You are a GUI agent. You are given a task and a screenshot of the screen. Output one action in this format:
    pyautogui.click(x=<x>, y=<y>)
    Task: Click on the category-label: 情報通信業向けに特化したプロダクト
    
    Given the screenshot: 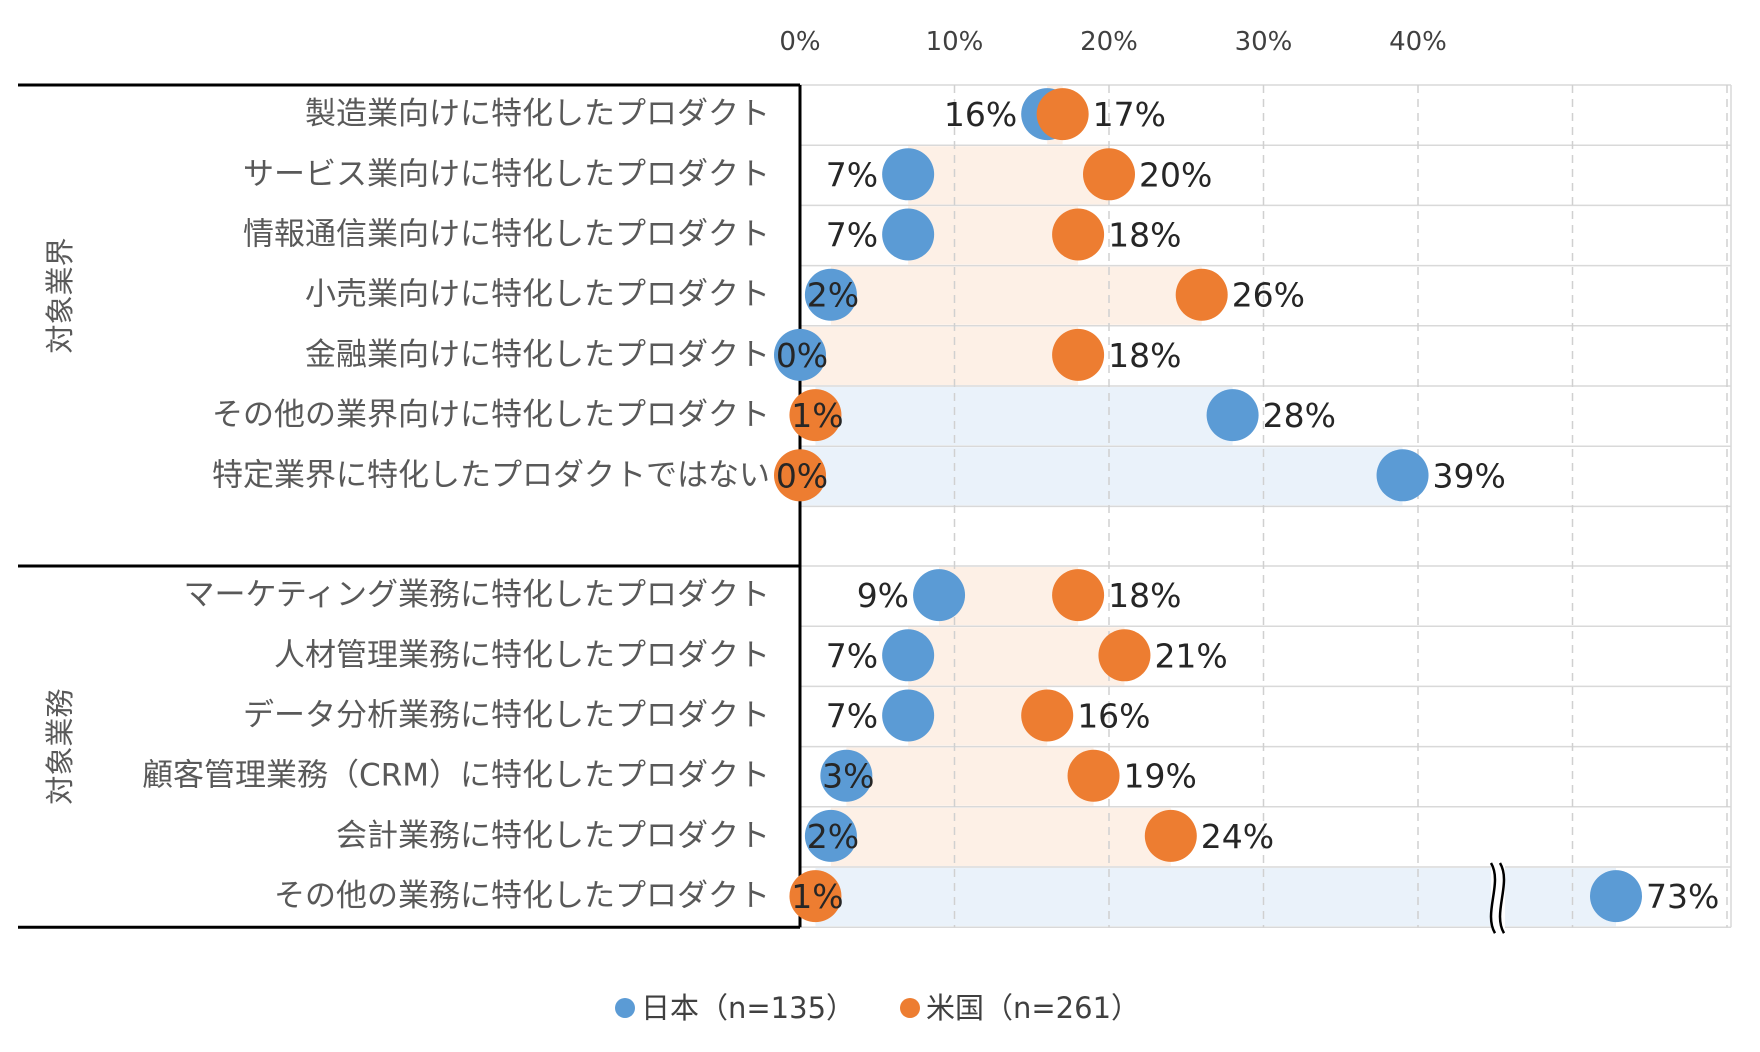 What is the action you would take?
    pyautogui.click(x=506, y=235)
    